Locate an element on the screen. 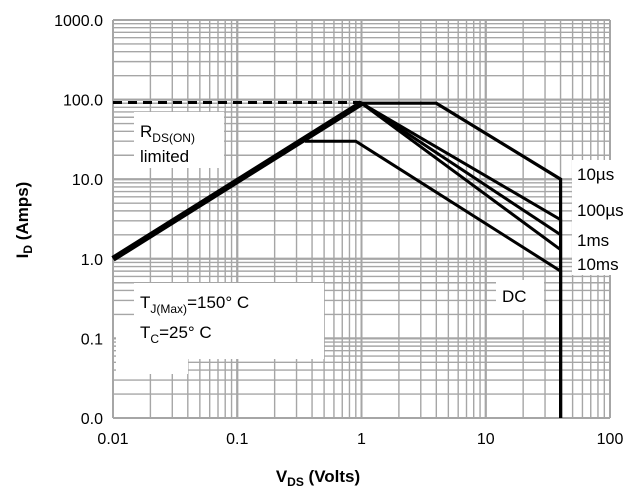 Image resolution: width=637 pixels, height=493 pixels. rds-rising-line is located at coordinates (237, 181).